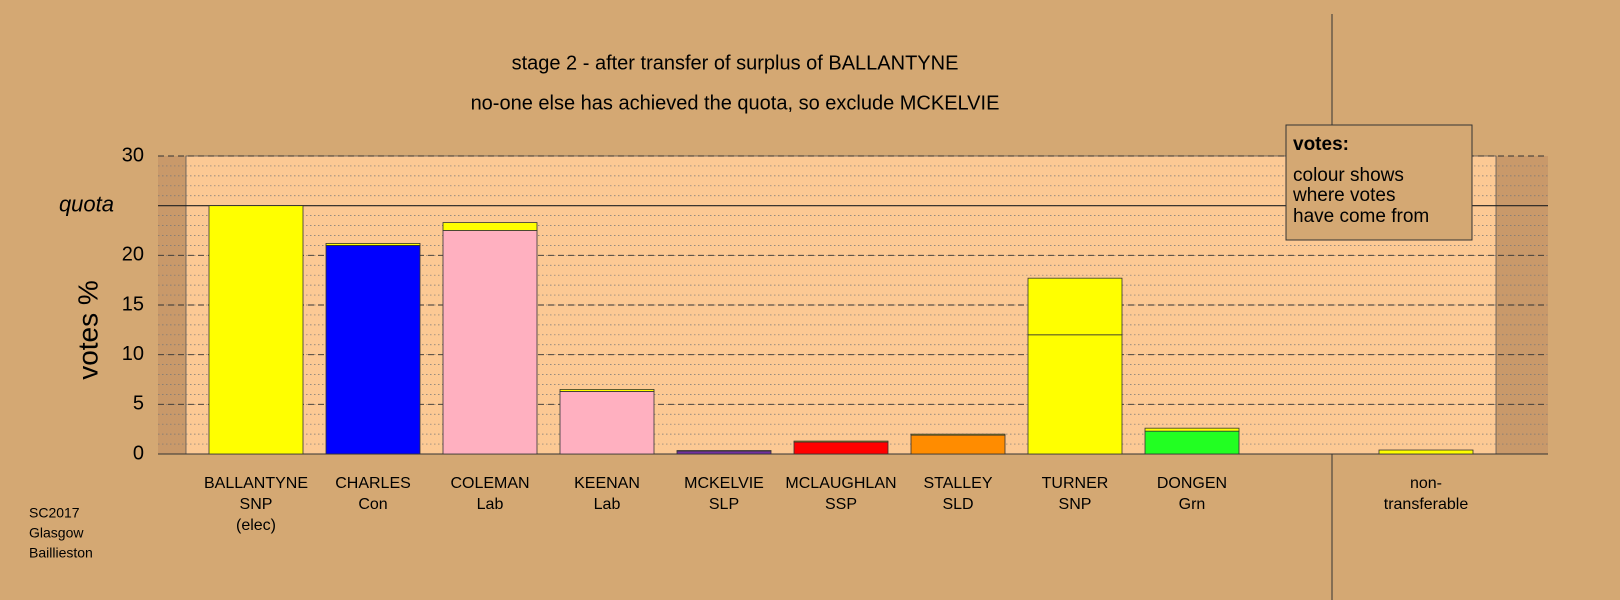 Image resolution: width=1620 pixels, height=600 pixels. I want to click on legend-box, so click(1379, 182).